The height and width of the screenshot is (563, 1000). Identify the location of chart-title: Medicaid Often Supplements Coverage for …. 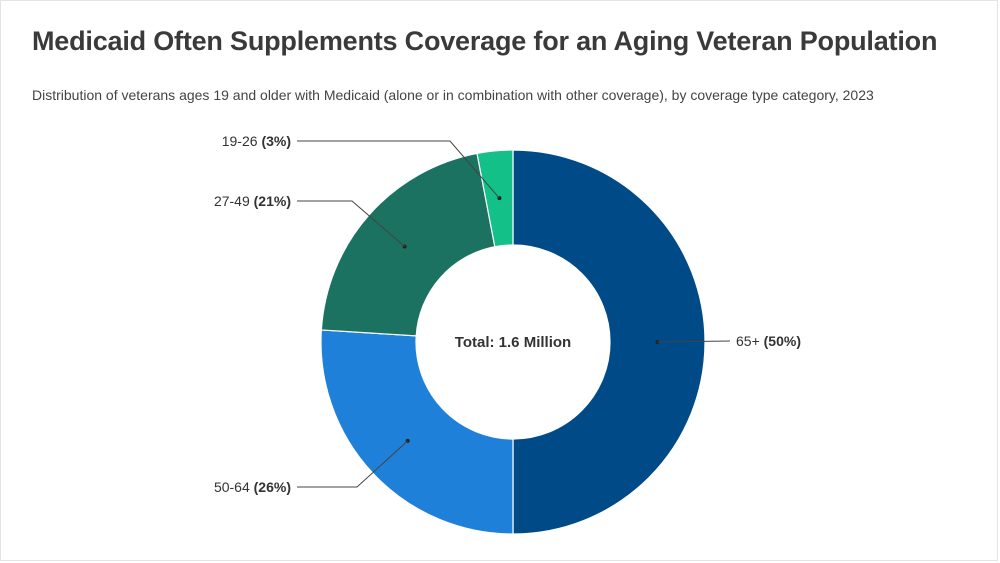
(485, 41).